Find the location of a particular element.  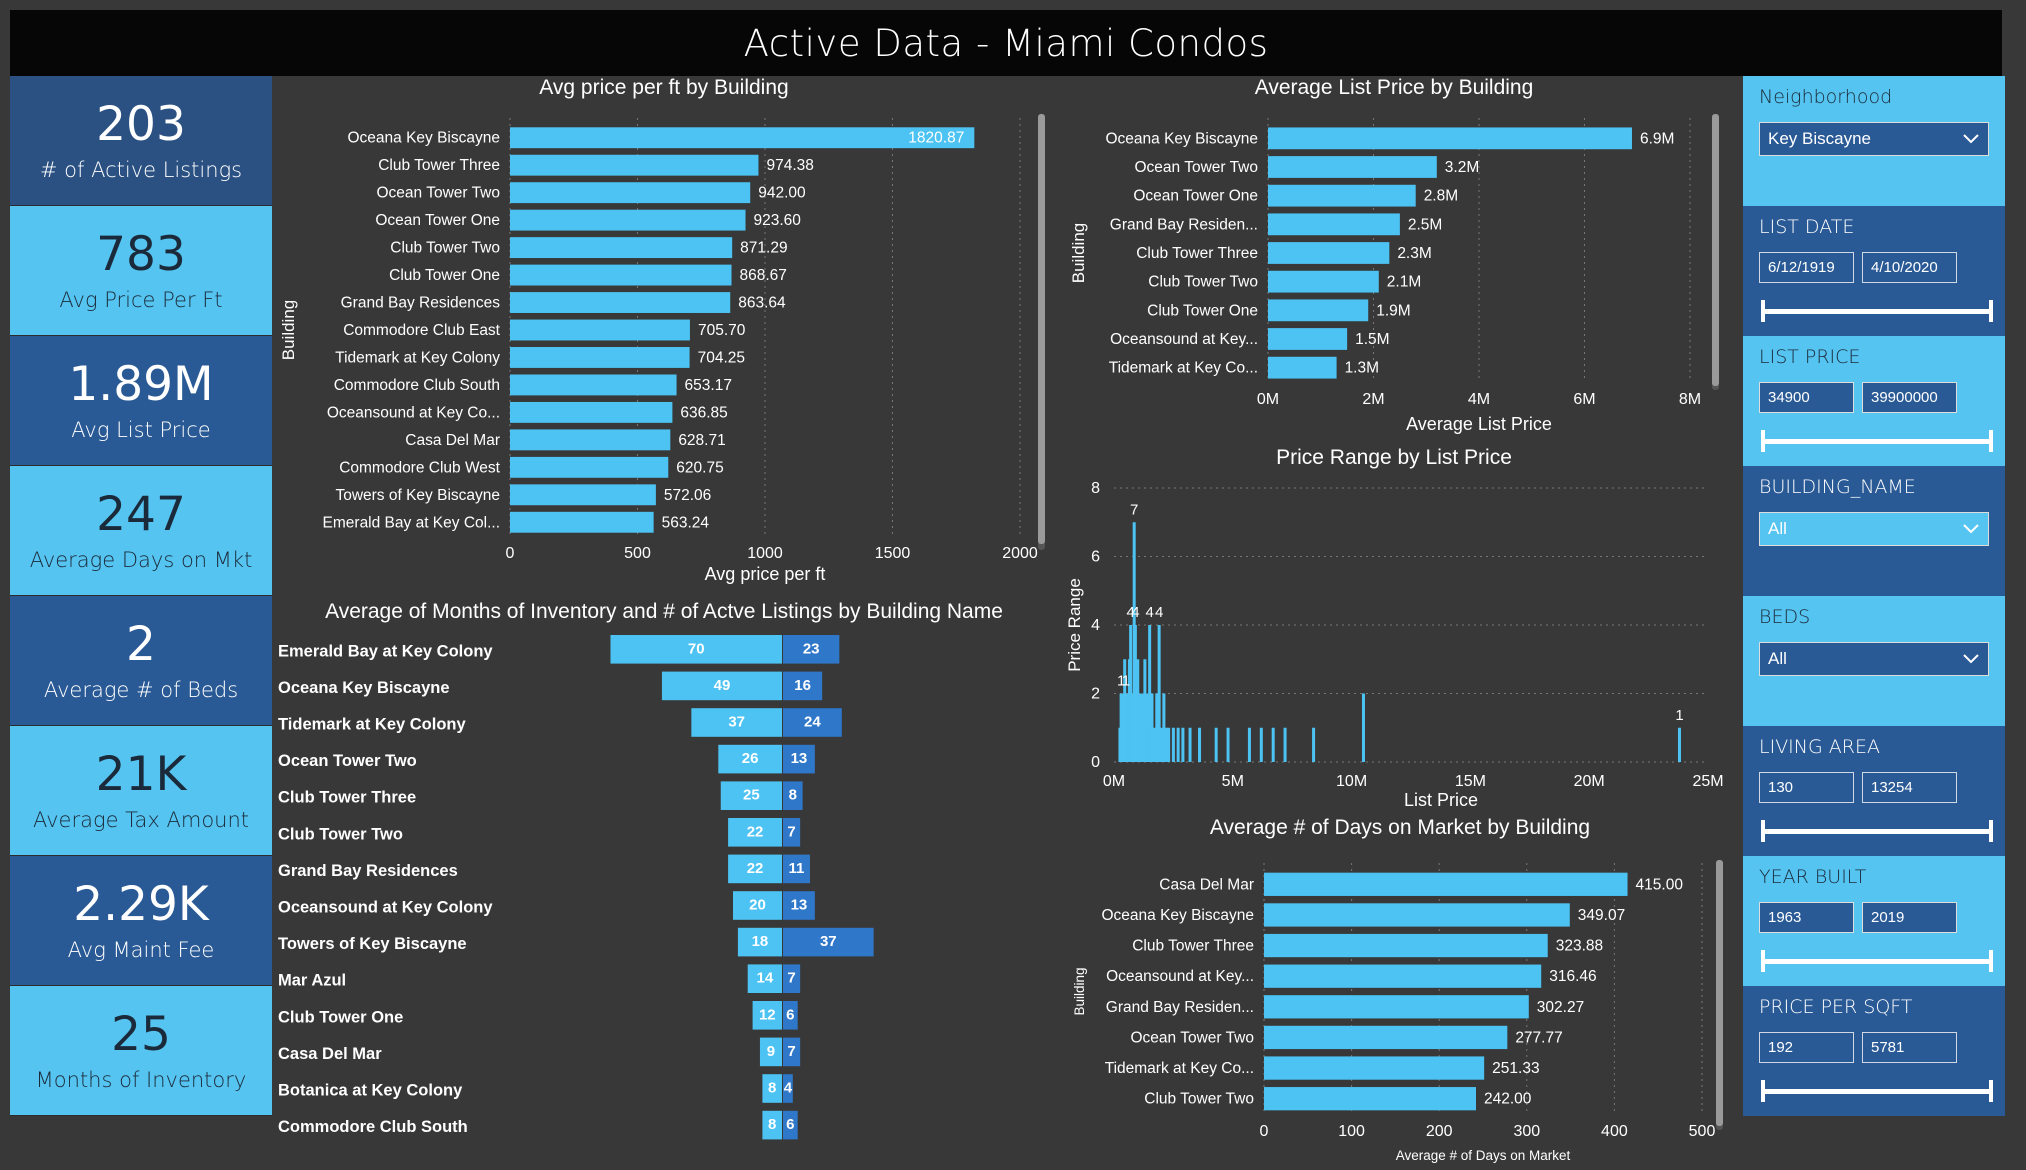

category-label: Commodore Club South is located at coordinates (373, 1127).